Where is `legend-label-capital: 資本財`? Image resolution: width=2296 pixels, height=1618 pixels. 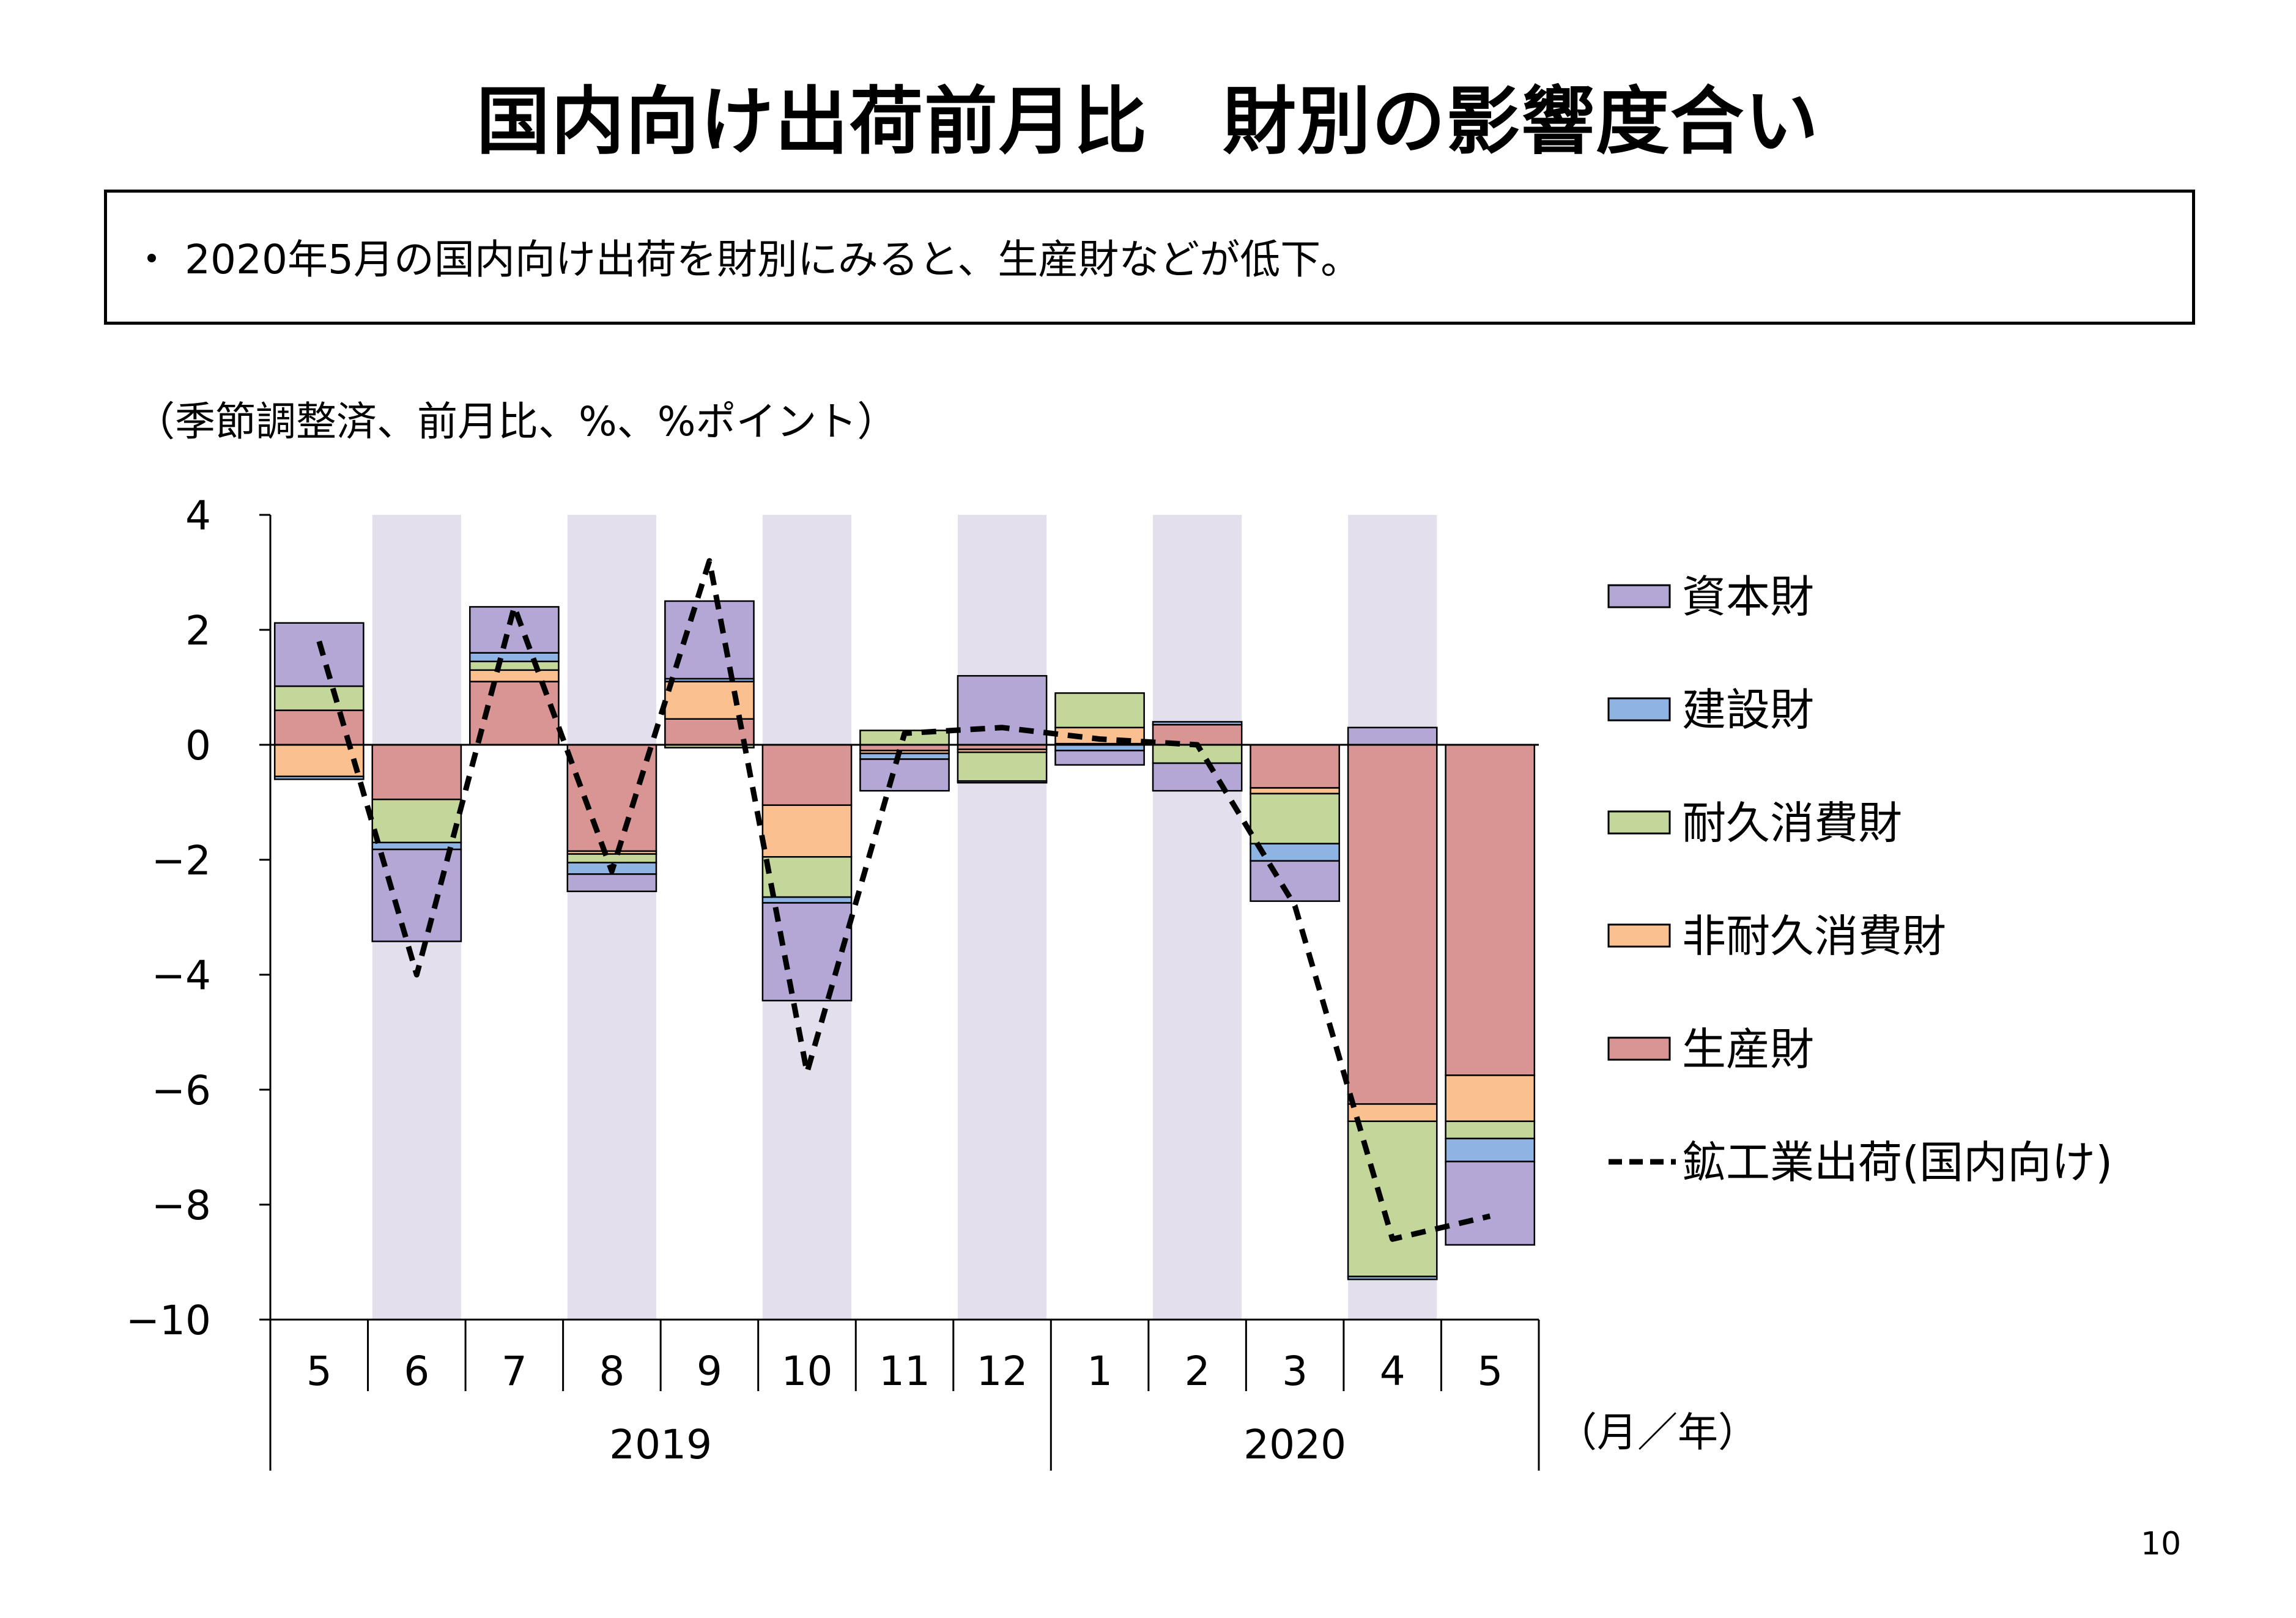 legend-label-capital: 資本財 is located at coordinates (1748, 597).